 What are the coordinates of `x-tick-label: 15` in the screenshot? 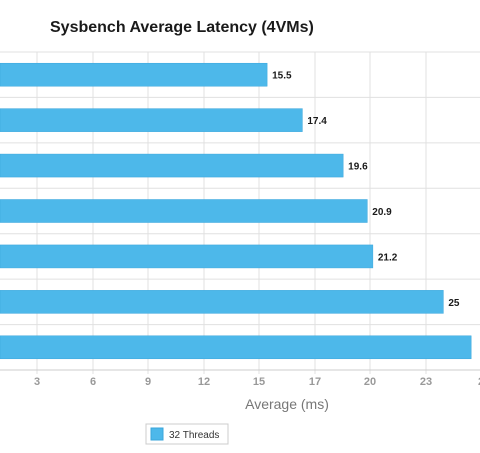 It's located at (259, 382).